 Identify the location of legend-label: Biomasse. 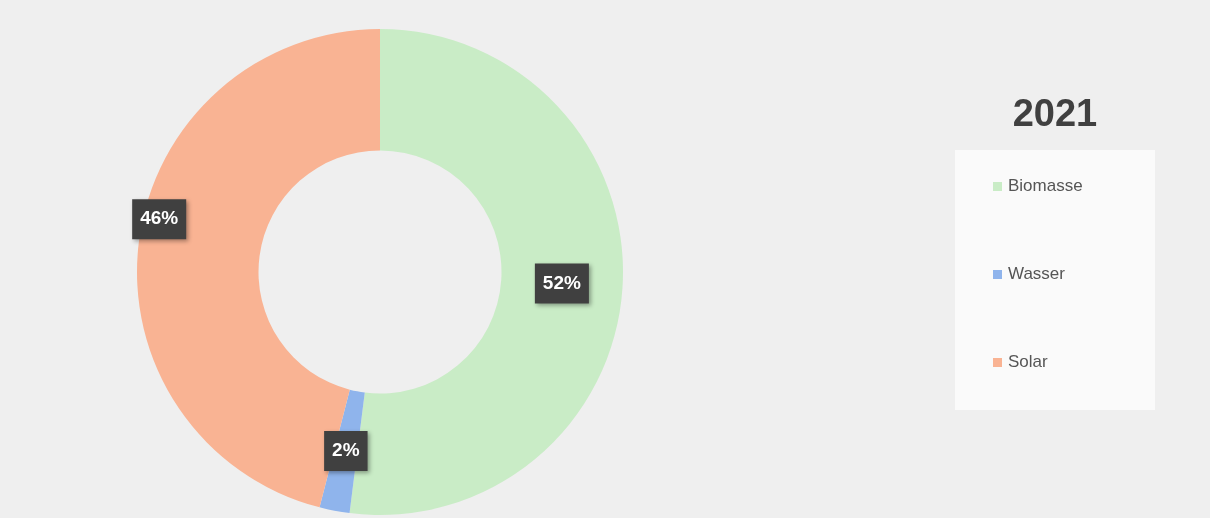
(1045, 186).